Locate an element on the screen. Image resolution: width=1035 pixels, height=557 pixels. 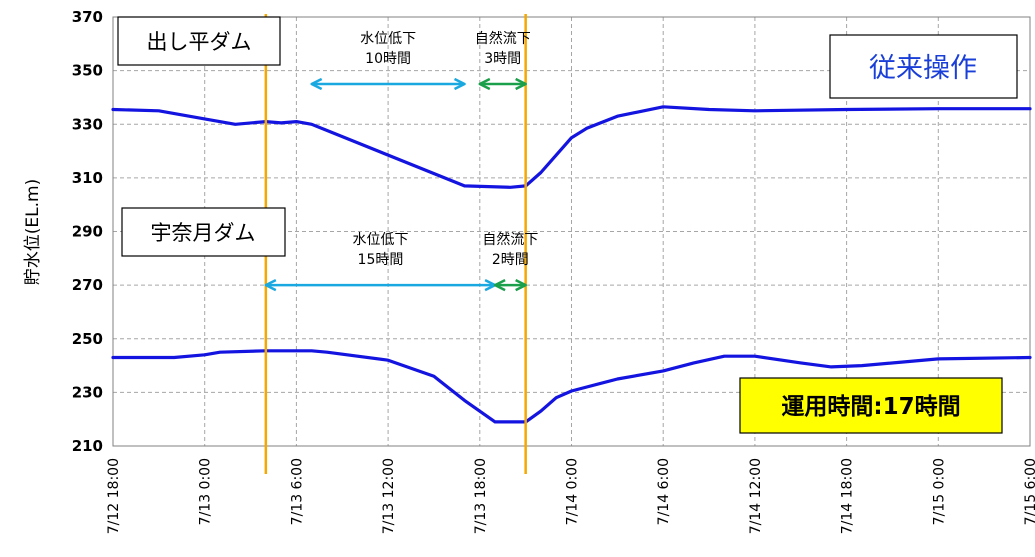
duration-arrow: 水位低下 10時間 is located at coordinates (388, 61).